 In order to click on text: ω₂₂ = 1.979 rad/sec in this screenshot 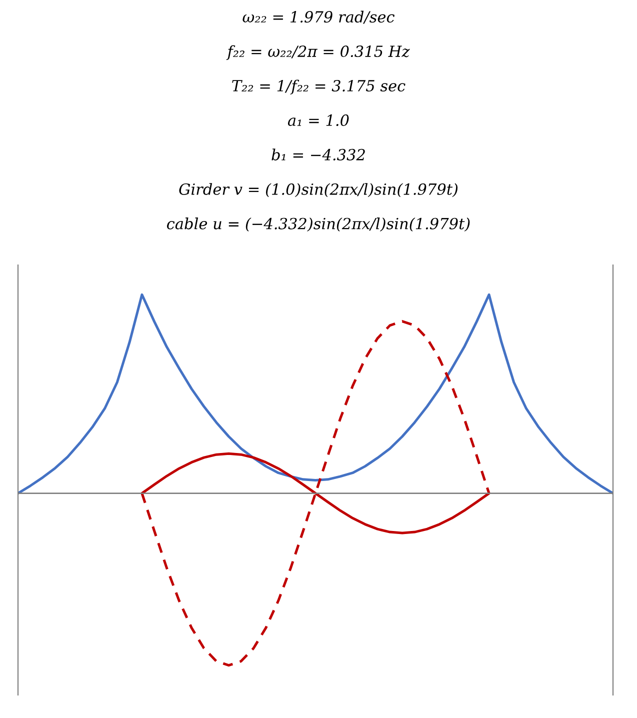, I will do `click(318, 17)`.